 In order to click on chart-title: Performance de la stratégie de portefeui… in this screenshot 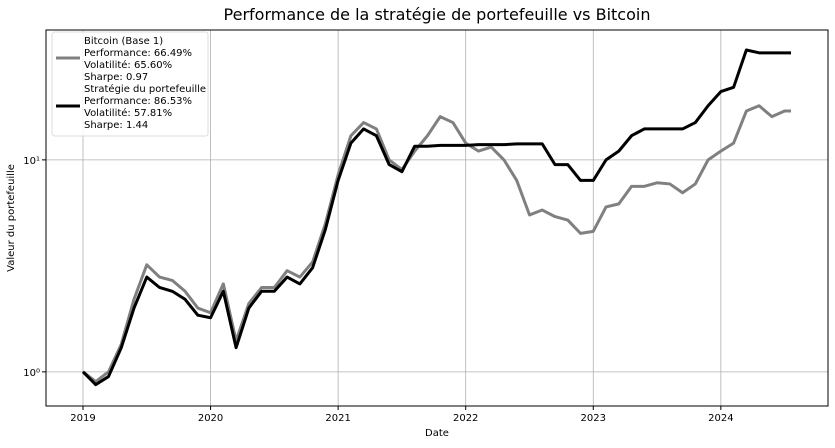, I will do `click(437, 14)`.